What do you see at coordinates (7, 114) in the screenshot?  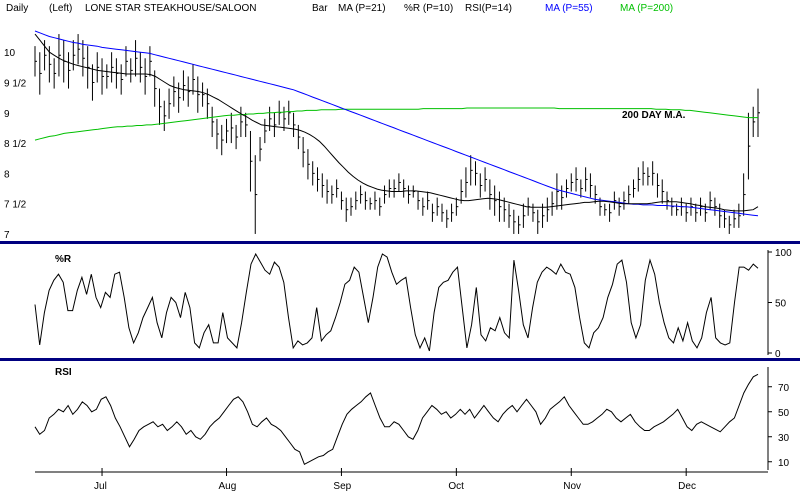 I see `price-y-tick-label: 9` at bounding box center [7, 114].